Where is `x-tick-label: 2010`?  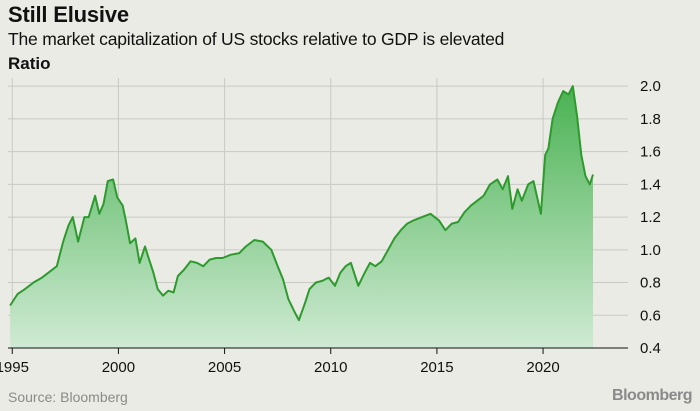
x-tick-label: 2010 is located at coordinates (330, 367).